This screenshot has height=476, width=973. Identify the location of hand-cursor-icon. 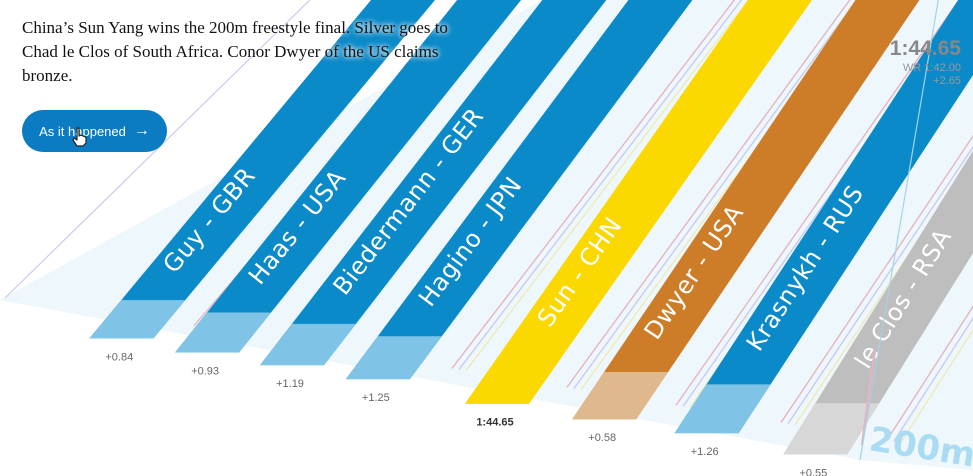
(79, 137).